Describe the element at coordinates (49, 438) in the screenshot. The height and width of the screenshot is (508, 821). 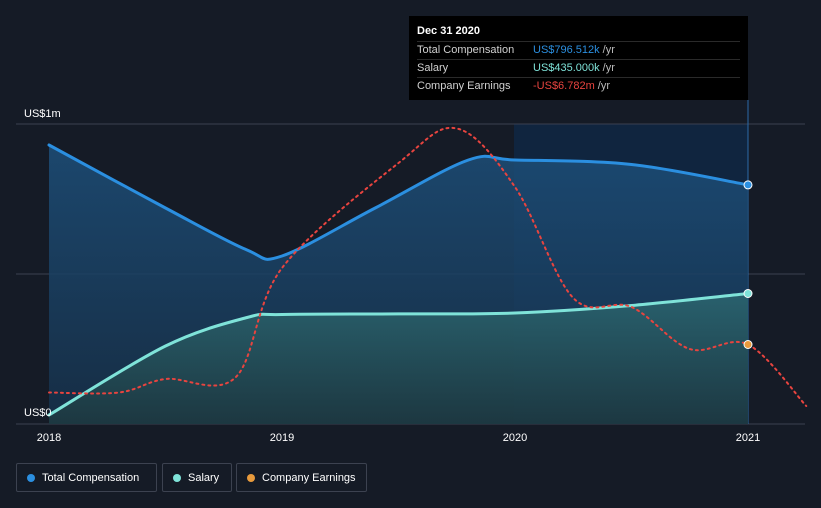
I see `x-tick-label: 2018` at that location.